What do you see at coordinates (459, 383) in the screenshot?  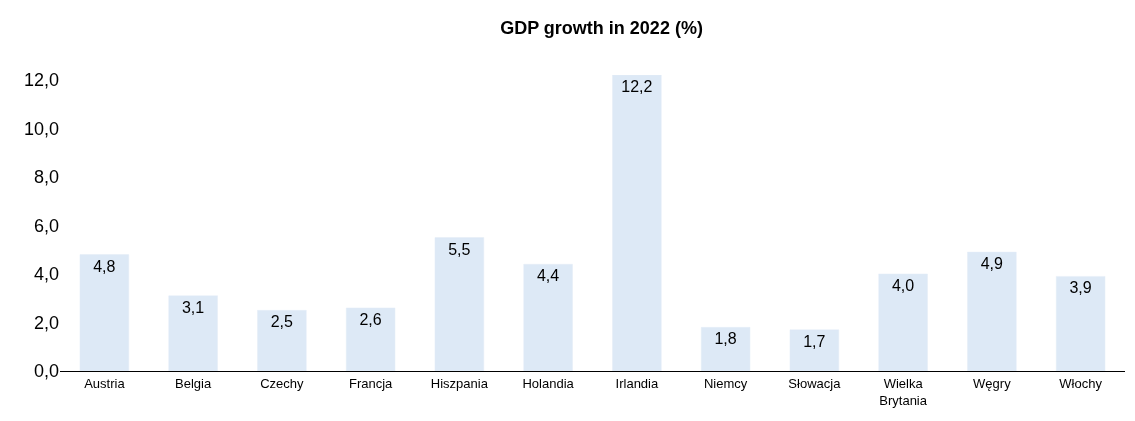 I see `x-tick-label: Hiszpania` at bounding box center [459, 383].